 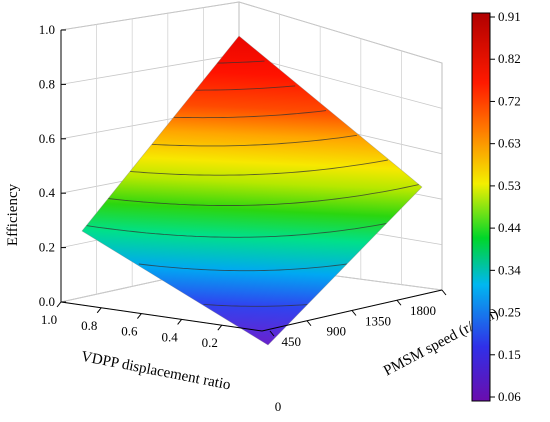 I want to click on x-tick-label: 0.2, so click(x=210, y=342).